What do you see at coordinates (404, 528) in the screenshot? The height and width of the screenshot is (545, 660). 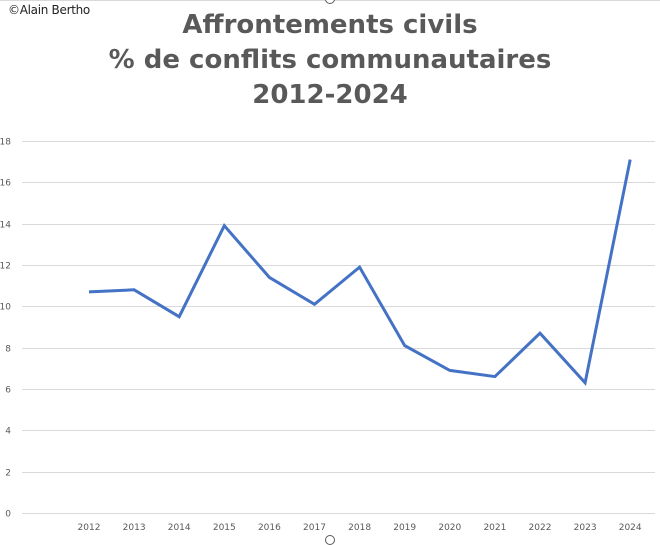 I see `x-tick-label: 2019` at bounding box center [404, 528].